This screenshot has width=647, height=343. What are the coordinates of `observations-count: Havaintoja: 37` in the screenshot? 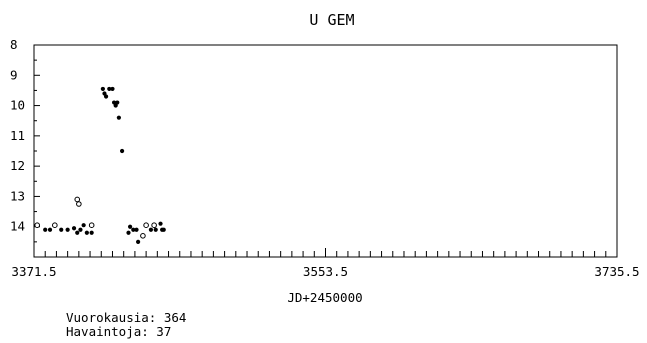 It's located at (119, 331).